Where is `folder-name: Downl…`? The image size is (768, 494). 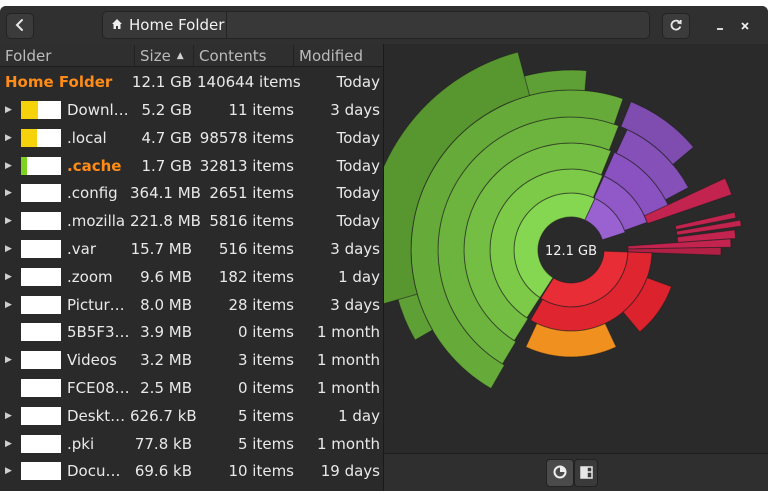 folder-name: Downl… is located at coordinates (98, 110).